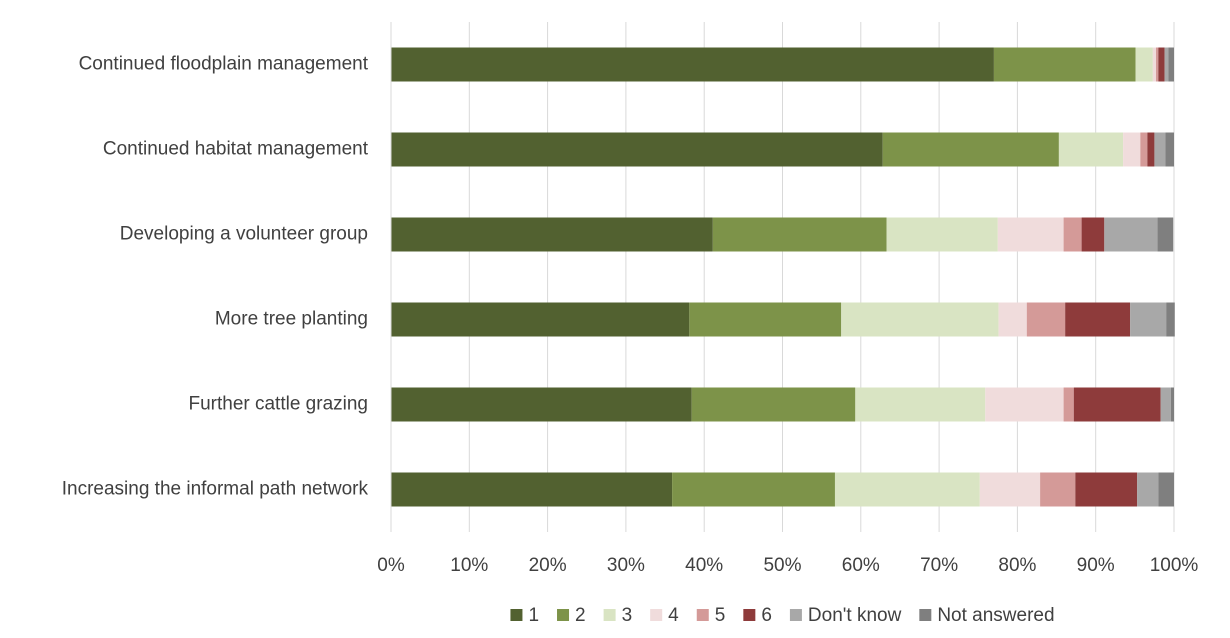  I want to click on x-tick-label: 100%, so click(1174, 565).